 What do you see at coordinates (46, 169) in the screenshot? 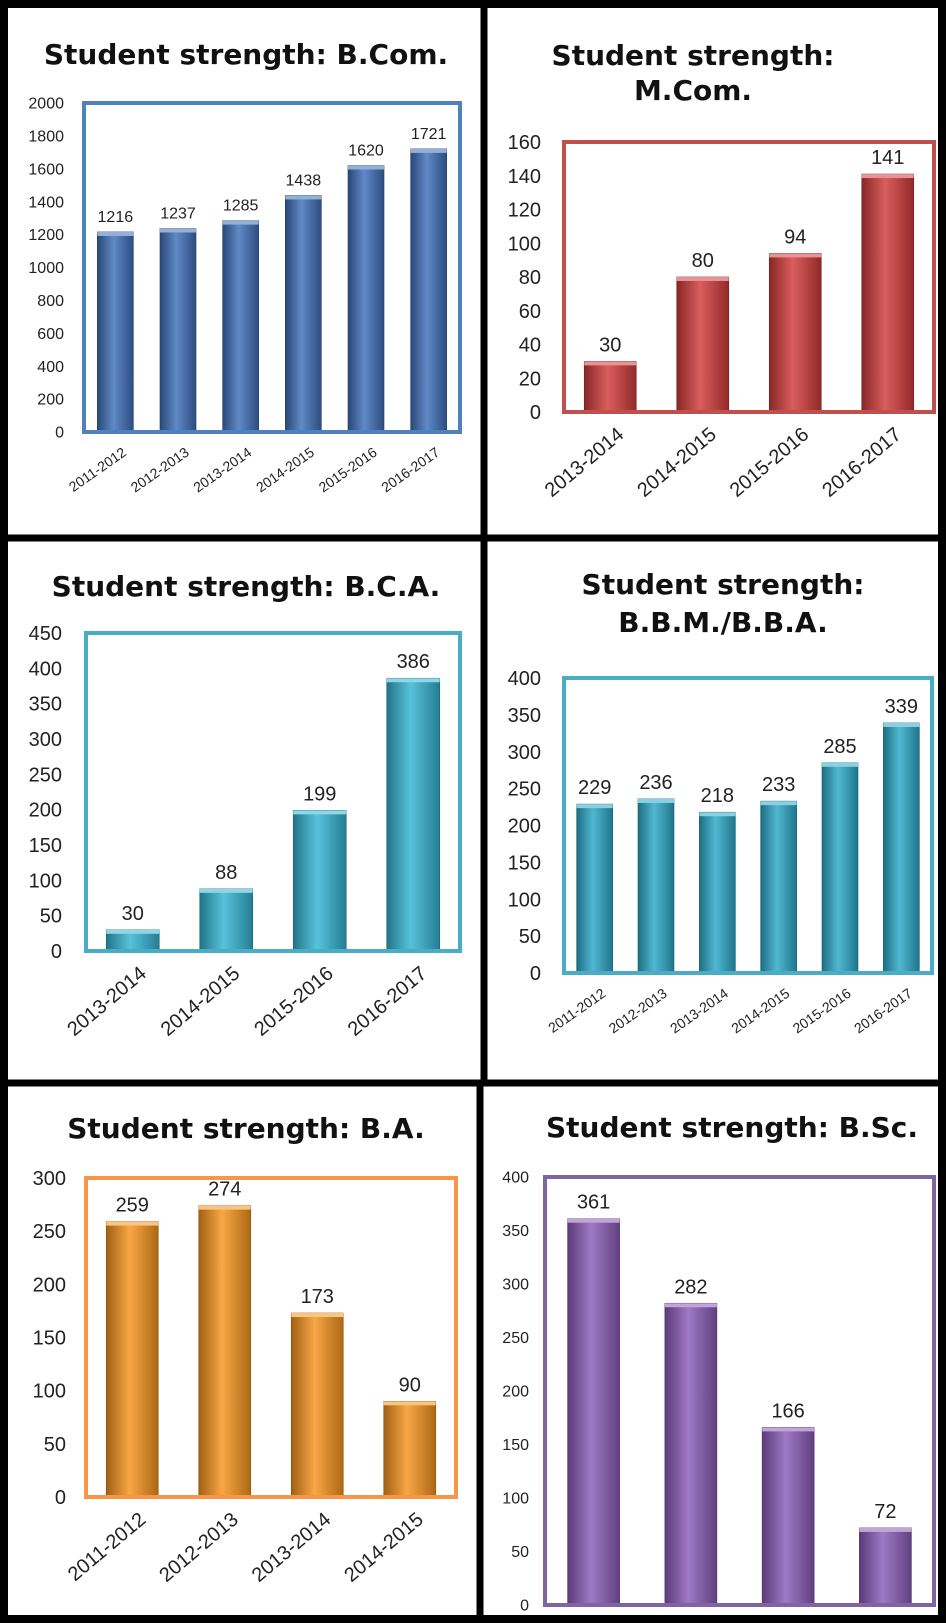
I see `y-tick-label: 1600` at bounding box center [46, 169].